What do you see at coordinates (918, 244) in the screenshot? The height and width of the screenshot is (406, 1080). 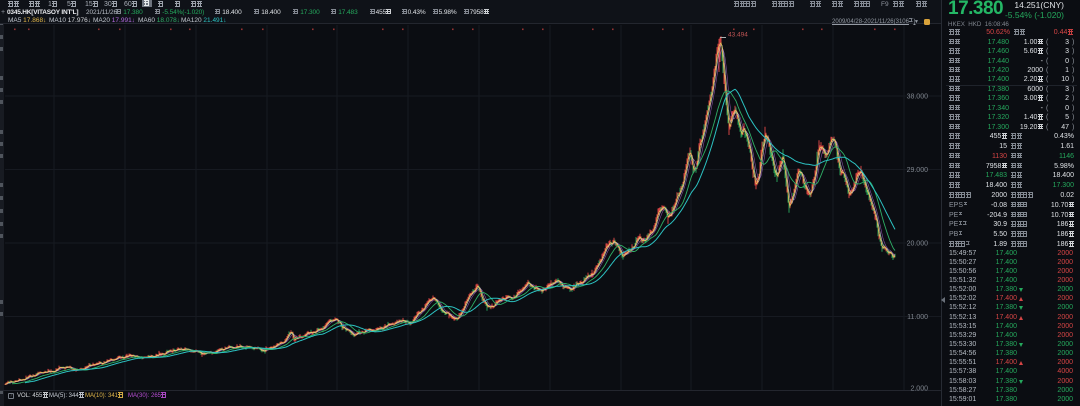 I see `svg-text: 20.000` at bounding box center [918, 244].